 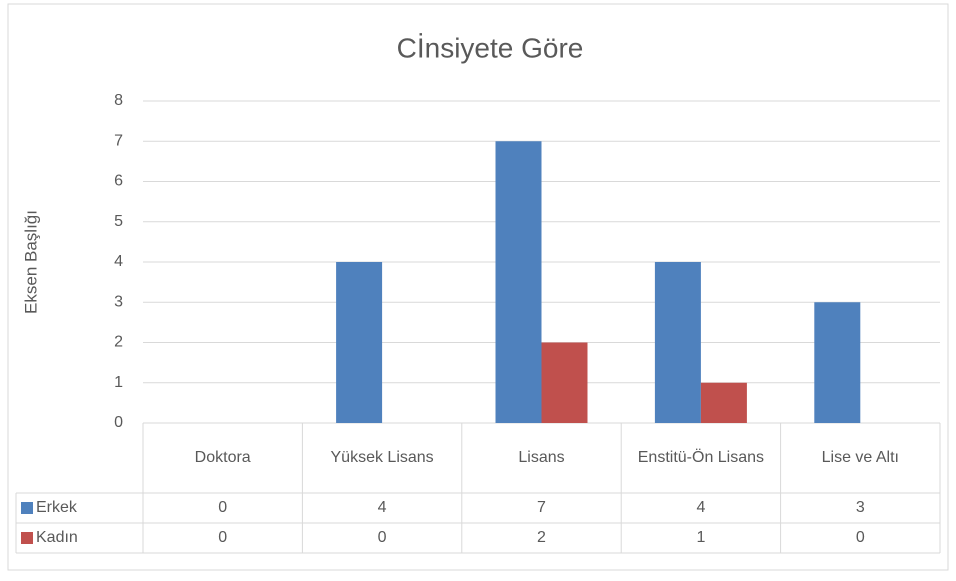 I want to click on y-tick-label: 8, so click(x=118, y=100).